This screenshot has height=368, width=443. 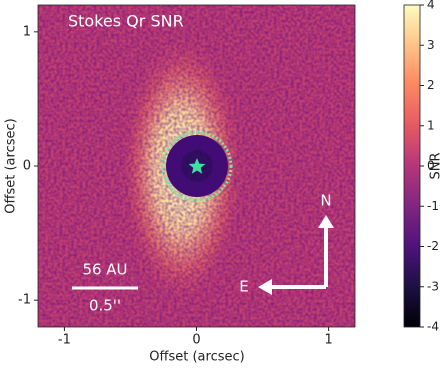 What do you see at coordinates (105, 288) in the screenshot?
I see `scale-bar: 56 AU 0.5''` at bounding box center [105, 288].